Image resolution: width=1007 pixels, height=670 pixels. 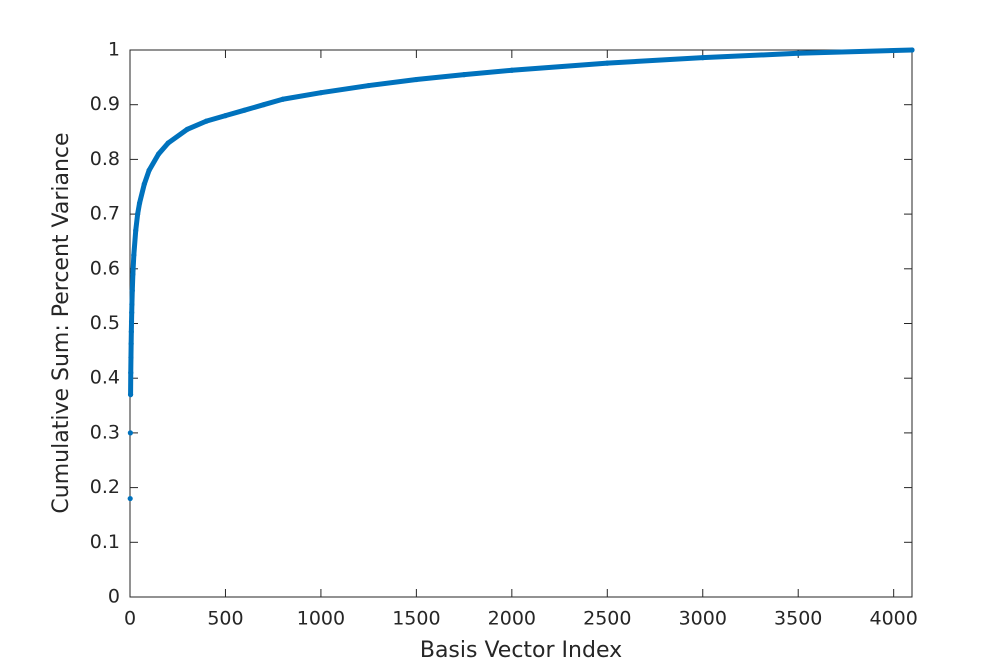 What do you see at coordinates (703, 619) in the screenshot?
I see `x-tick-label: 3000` at bounding box center [703, 619].